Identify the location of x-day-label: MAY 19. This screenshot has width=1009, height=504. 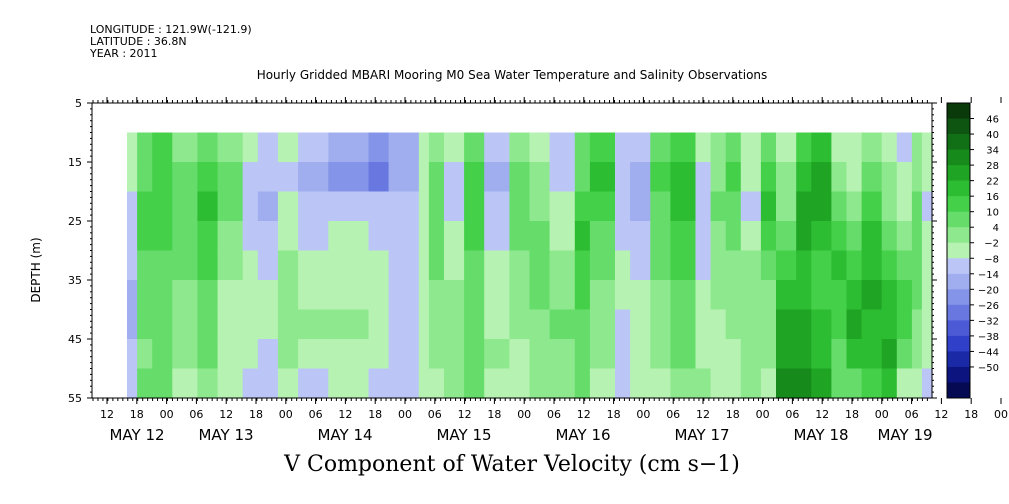
(904, 435).